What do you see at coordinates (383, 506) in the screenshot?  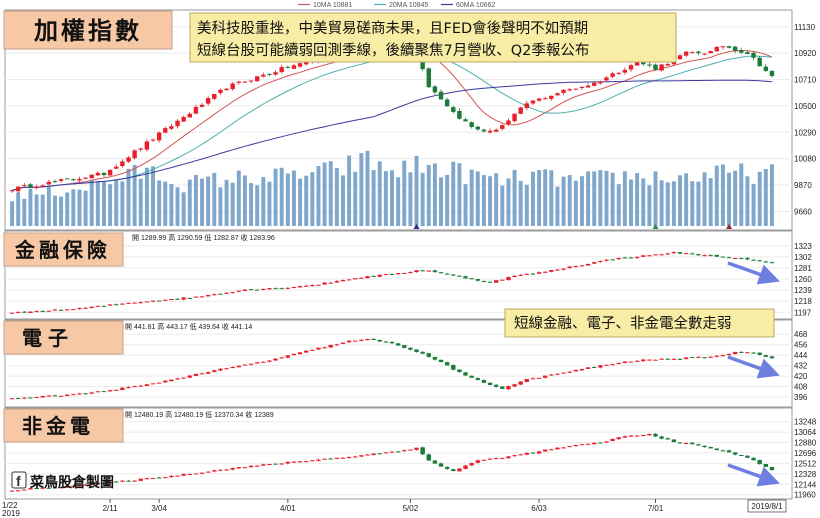 I see `x-axis: 2/11 3/04 4/01 5/02 6/03 7/01` at bounding box center [383, 506].